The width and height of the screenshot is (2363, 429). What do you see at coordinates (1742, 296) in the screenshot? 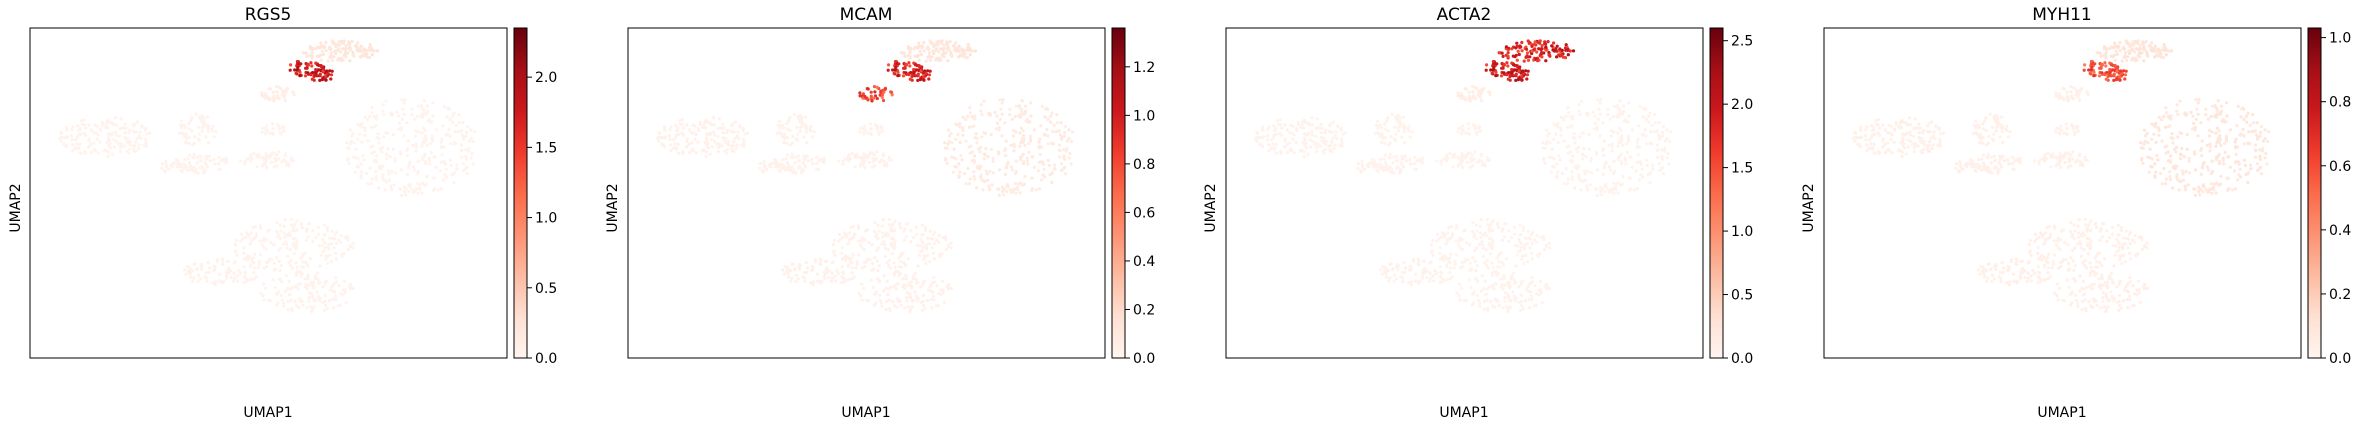
I see `colorbar-tick-label: 0.5` at bounding box center [1742, 296].